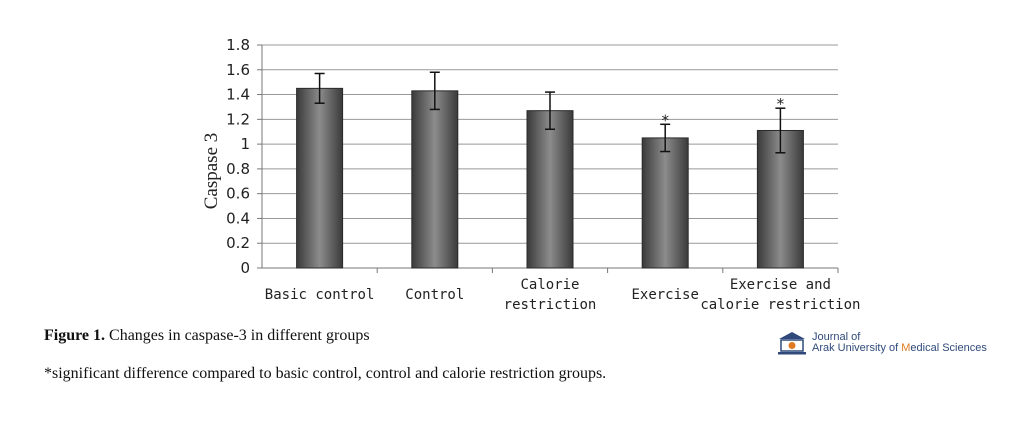 The height and width of the screenshot is (421, 1035). What do you see at coordinates (780, 305) in the screenshot?
I see `x-category-label: calorie restriction` at bounding box center [780, 305].